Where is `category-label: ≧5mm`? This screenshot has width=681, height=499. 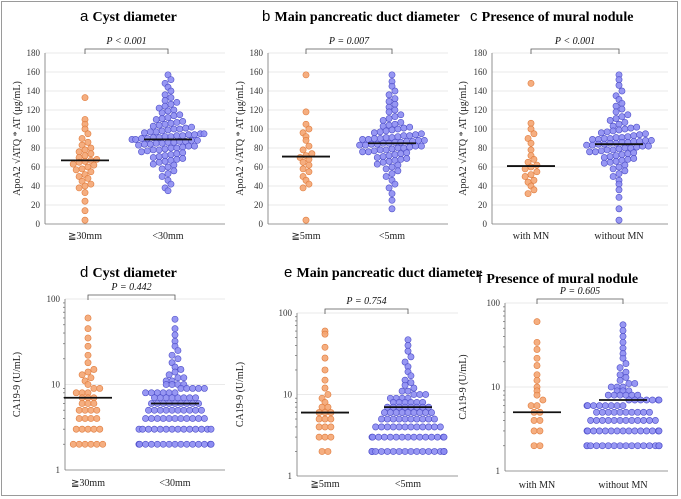 category-label: ≧5mm is located at coordinates (306, 236).